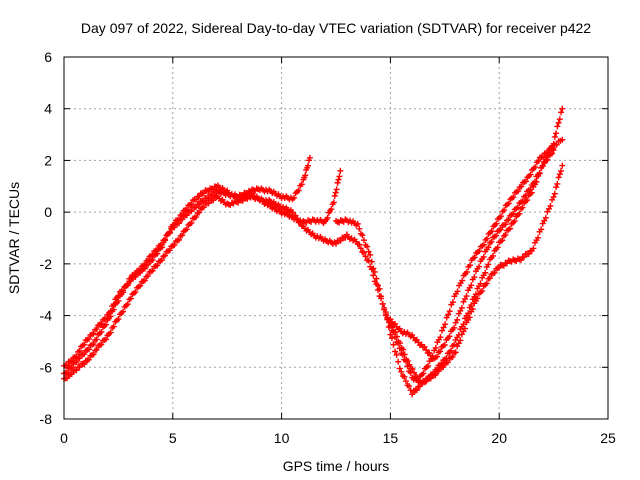 The height and width of the screenshot is (480, 640). Describe the element at coordinates (48, 57) in the screenshot. I see `y-tick-label: 6` at that location.